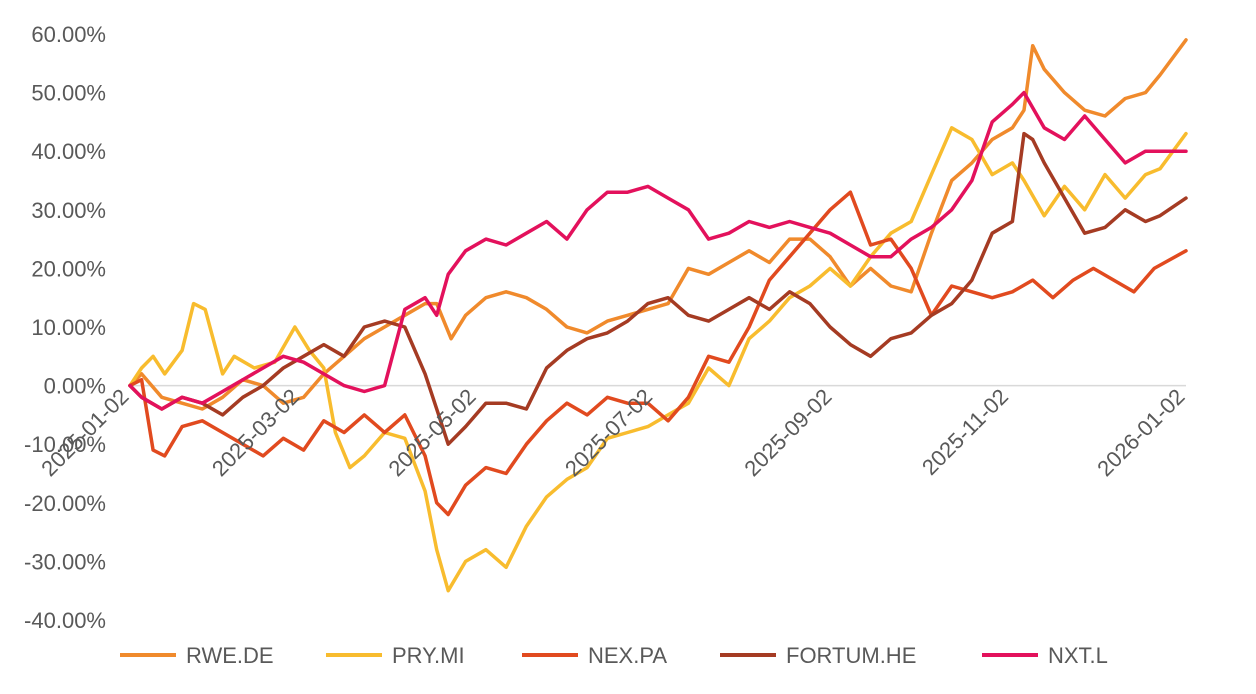  I want to click on y-tick-label: 60.00%, so click(68, 34).